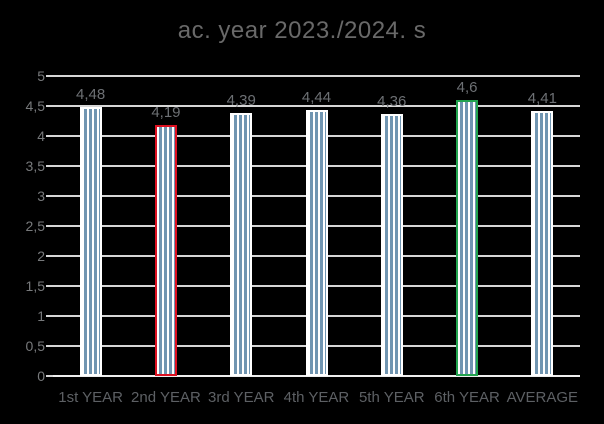 The height and width of the screenshot is (424, 604). I want to click on bar-average, so click(542, 243).